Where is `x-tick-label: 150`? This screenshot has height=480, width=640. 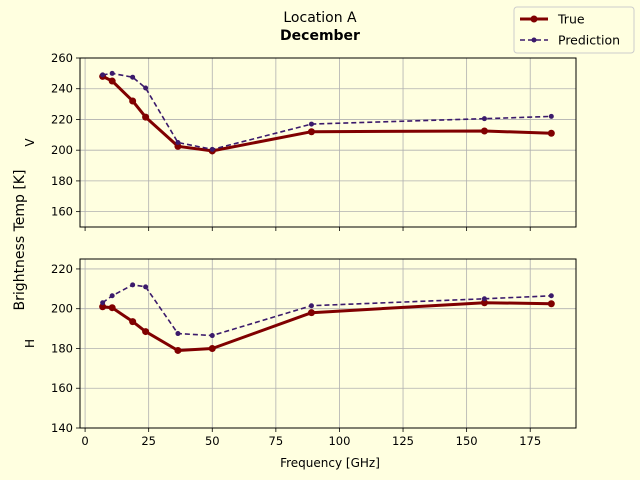 x-tick-label: 150 is located at coordinates (467, 441).